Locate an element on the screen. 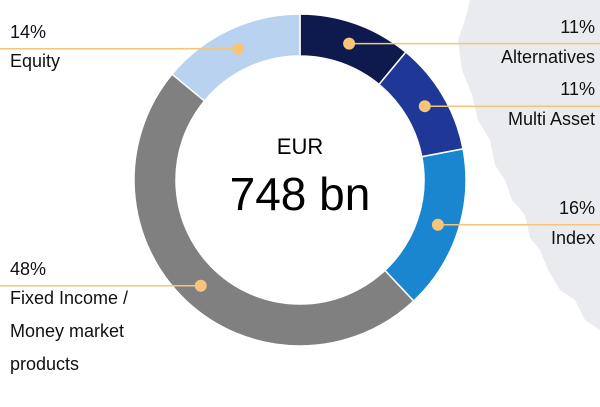 This screenshot has height=407, width=600. category-label: Equity is located at coordinates (35, 60).